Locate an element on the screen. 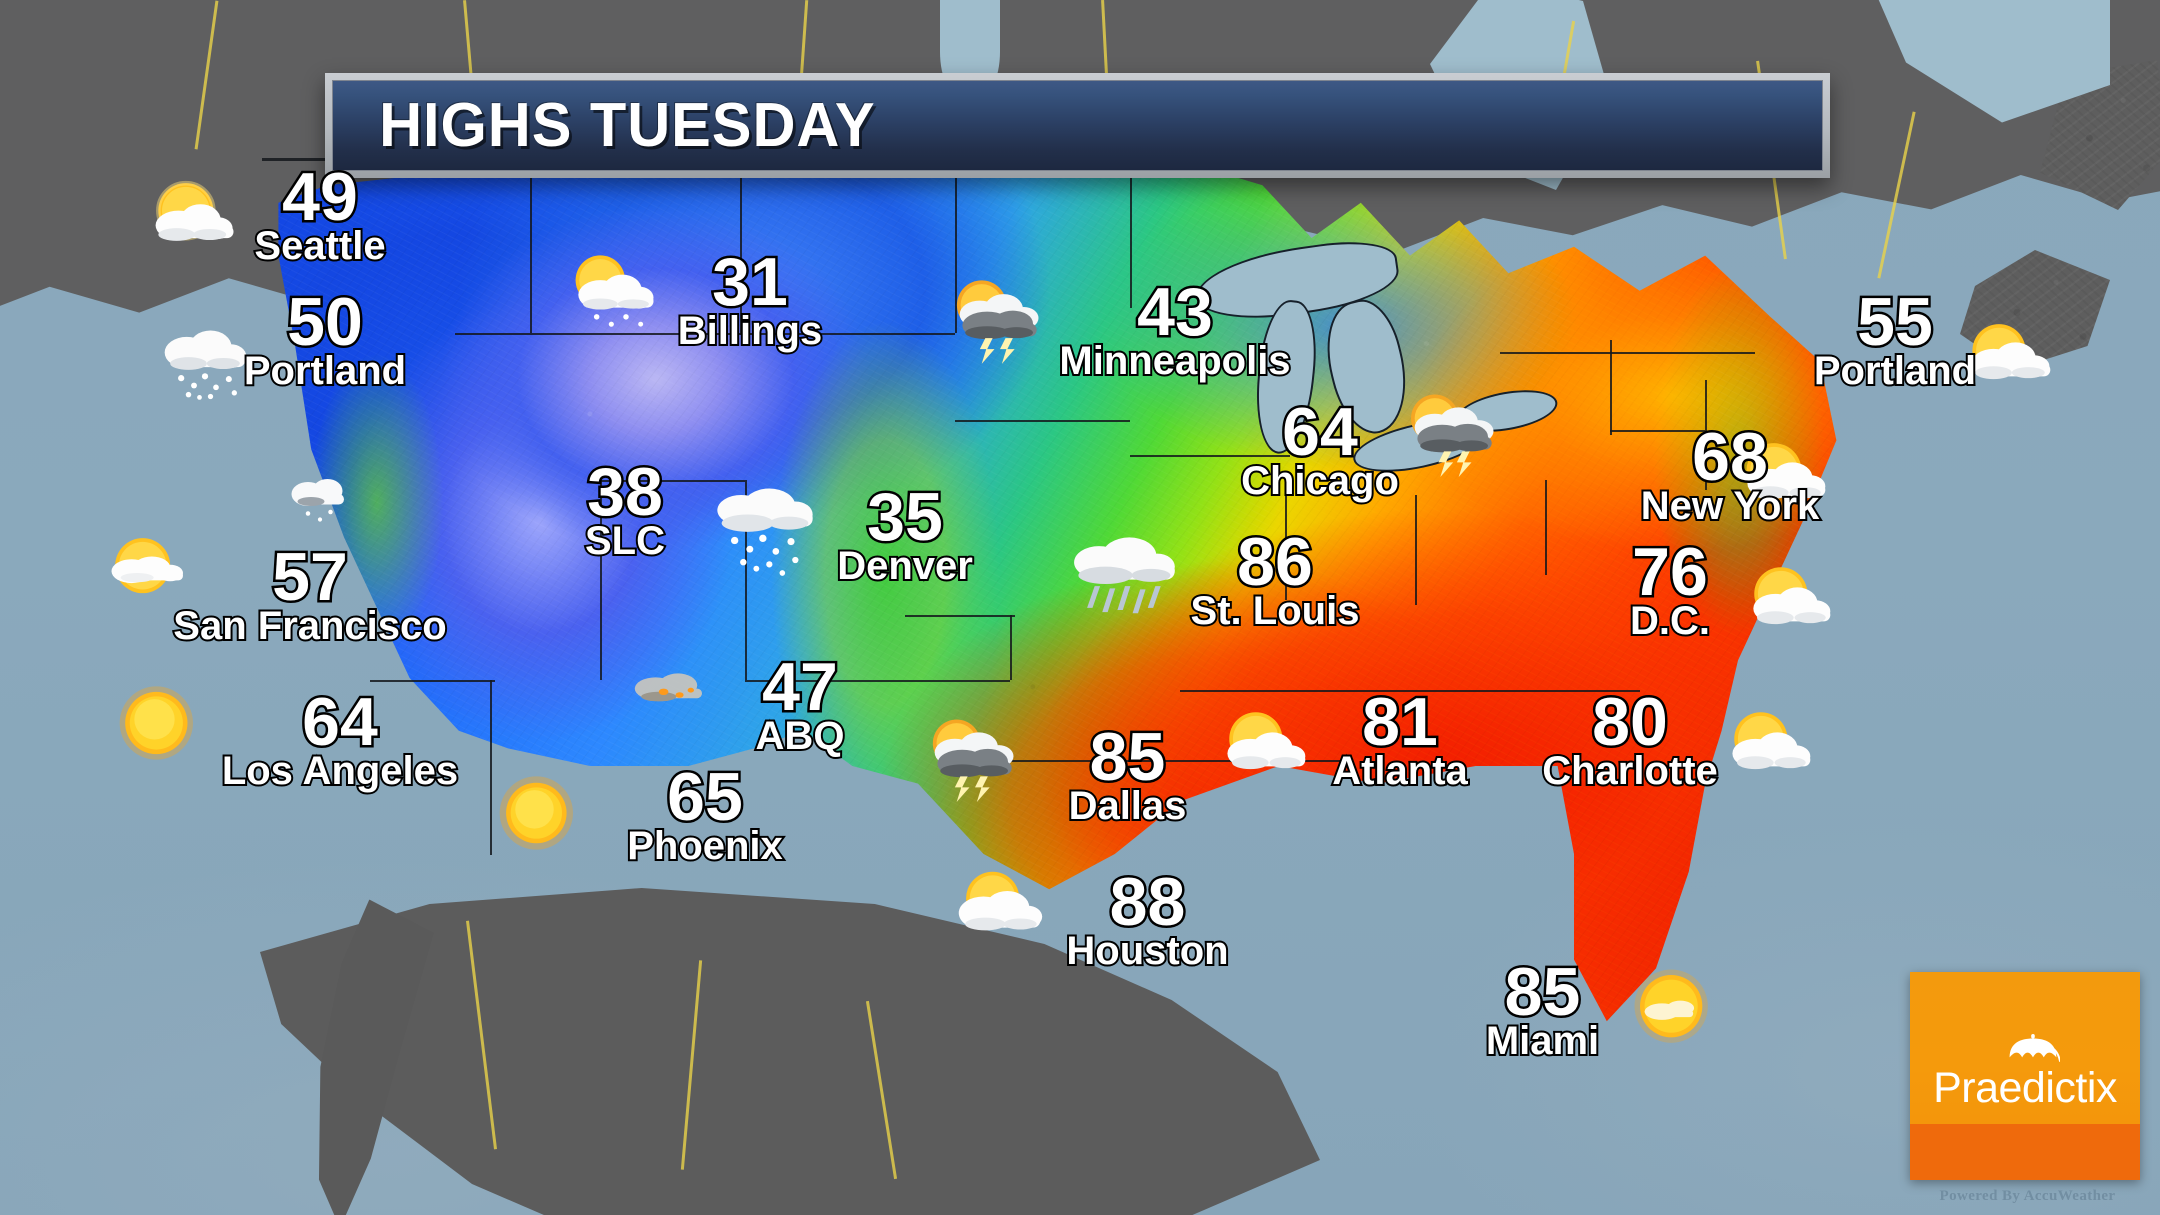 This screenshot has height=1215, width=2160. temp-value: 57 is located at coordinates (310, 577).